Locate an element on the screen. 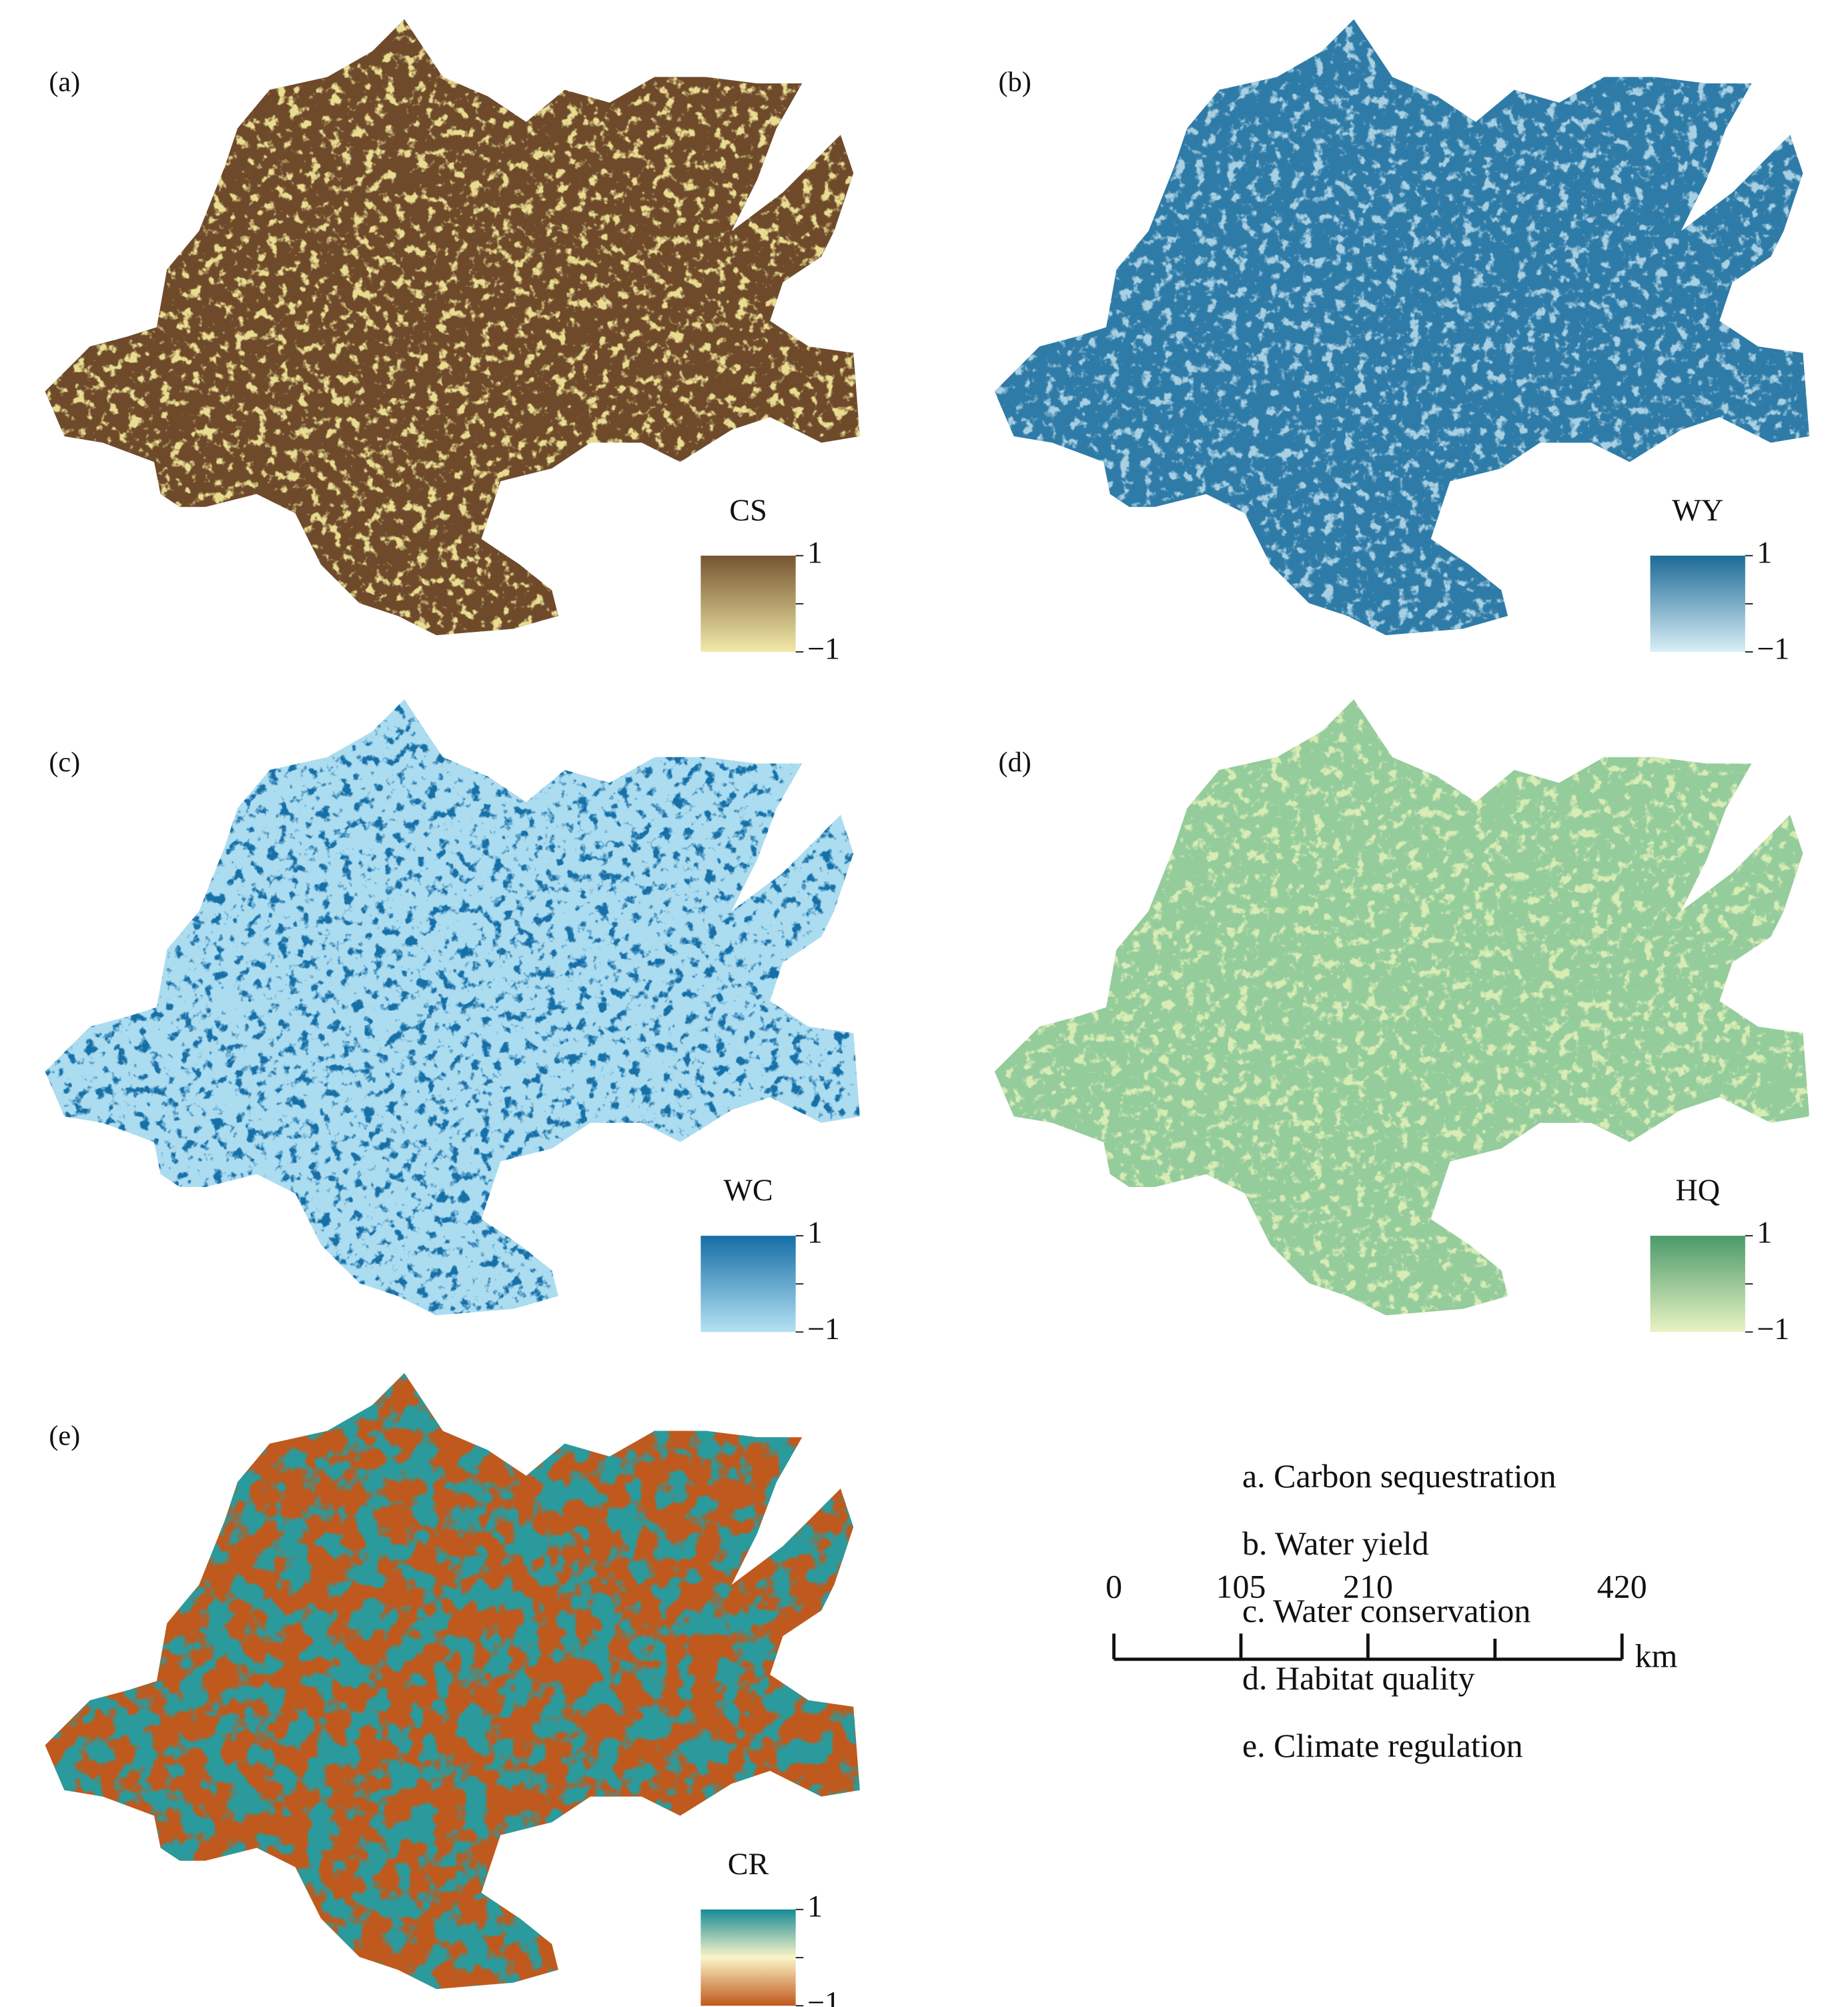  legend-title: CS is located at coordinates (748, 510).